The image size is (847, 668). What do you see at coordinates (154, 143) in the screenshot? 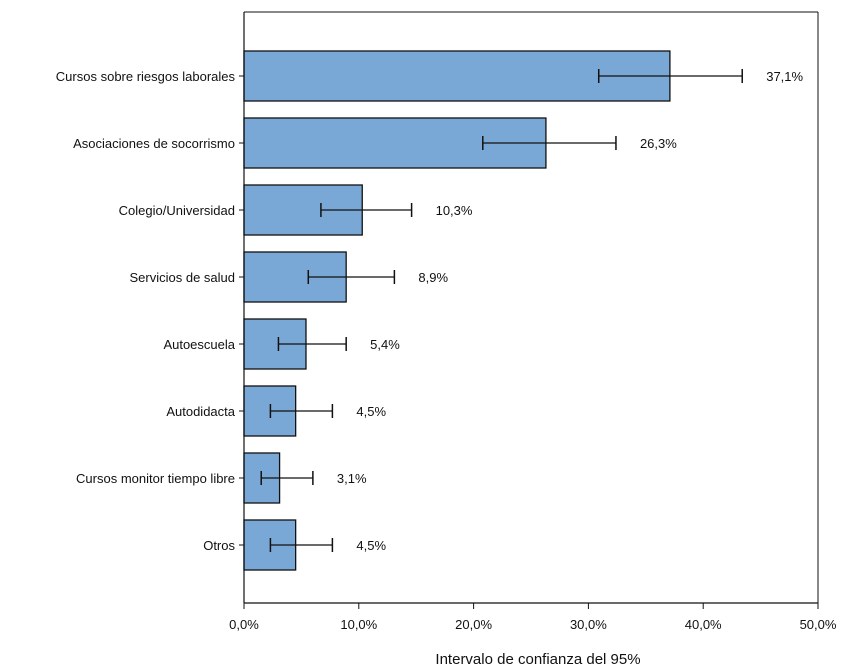
I see `category-label-asociaciones-de-socorrismo: Asociaciones de socorrismo` at bounding box center [154, 143].